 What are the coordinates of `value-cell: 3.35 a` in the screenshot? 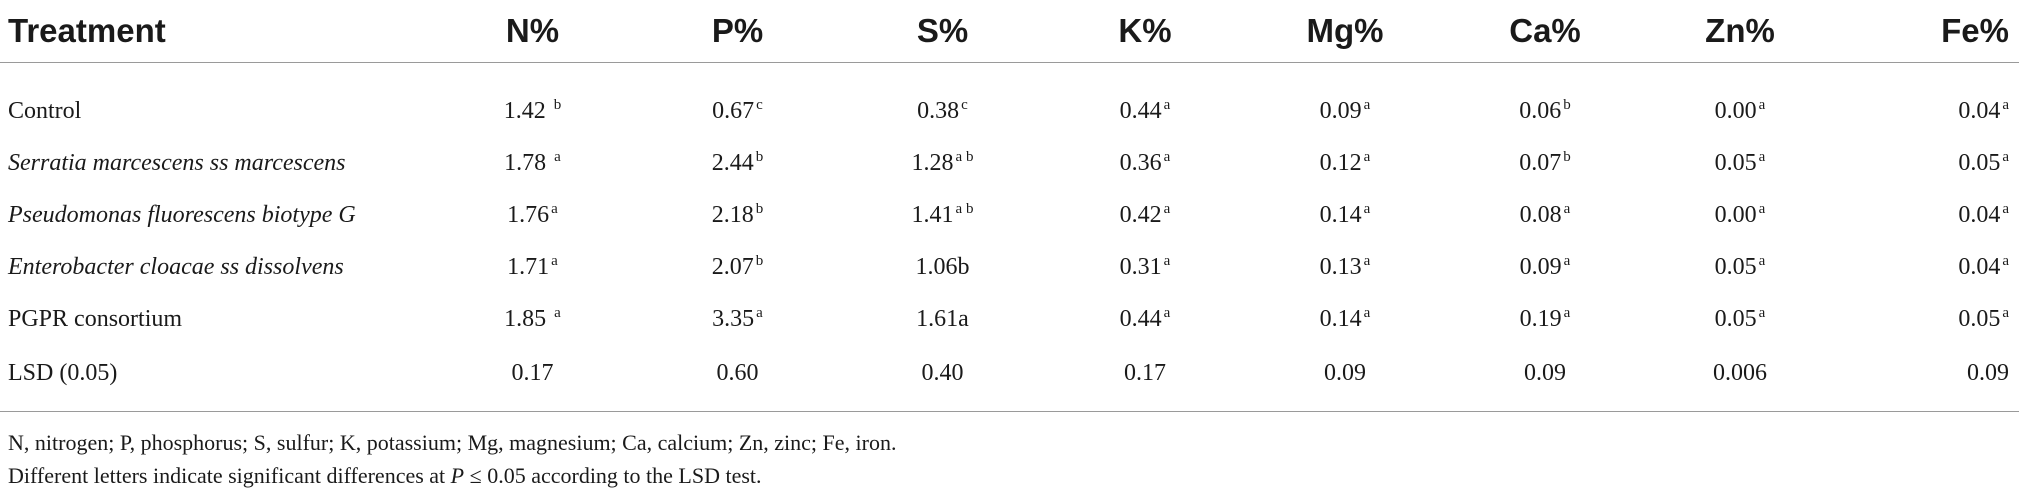 It's located at (737, 319).